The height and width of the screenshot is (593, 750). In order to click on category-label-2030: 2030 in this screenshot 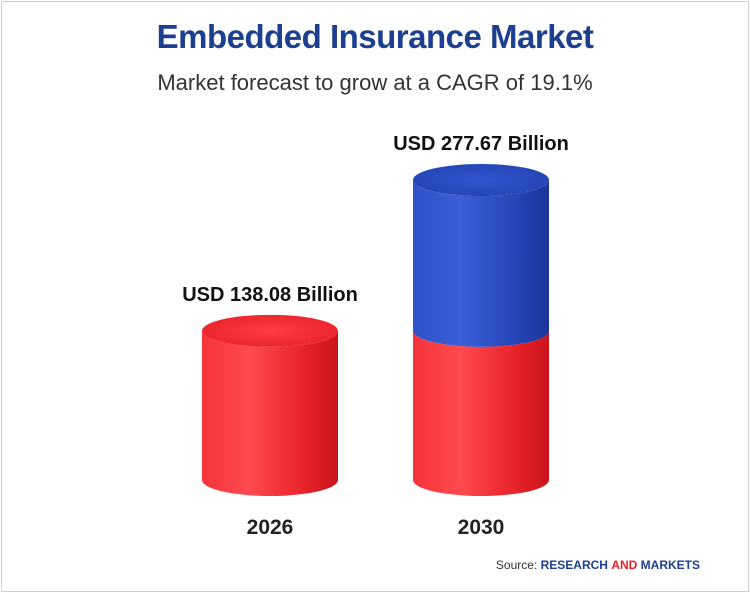, I will do `click(481, 527)`.